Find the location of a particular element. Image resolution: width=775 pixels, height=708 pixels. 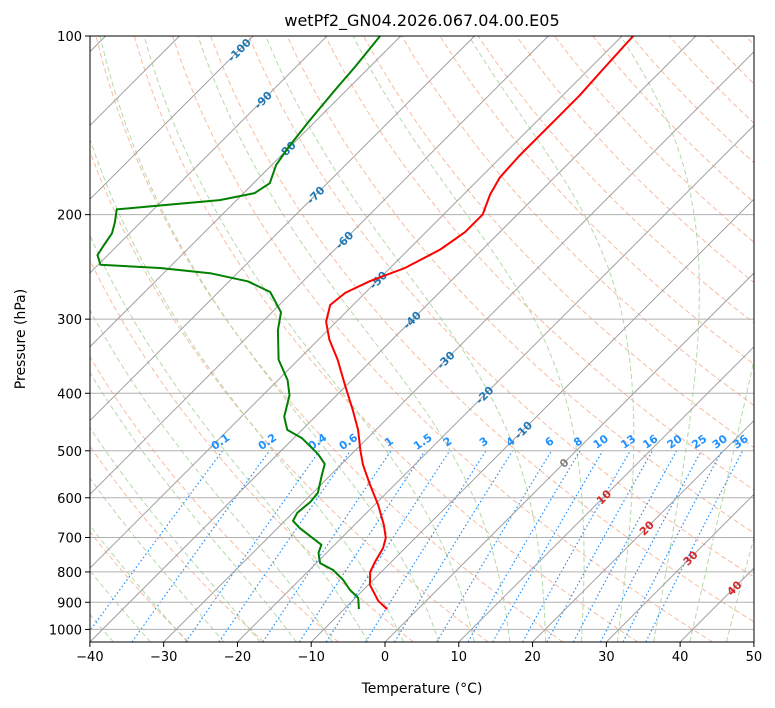

y-tick-label: 600 is located at coordinates (69, 499).